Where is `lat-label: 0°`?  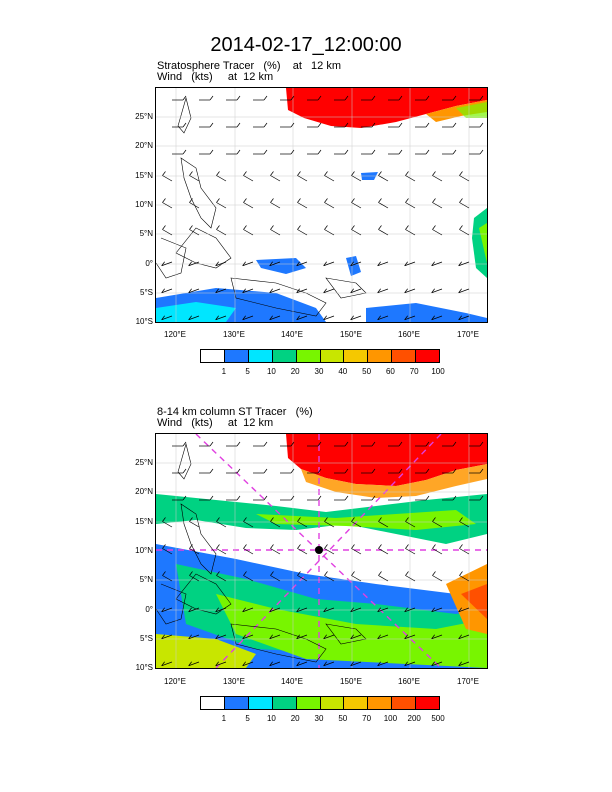 lat-label: 0° is located at coordinates (149, 263).